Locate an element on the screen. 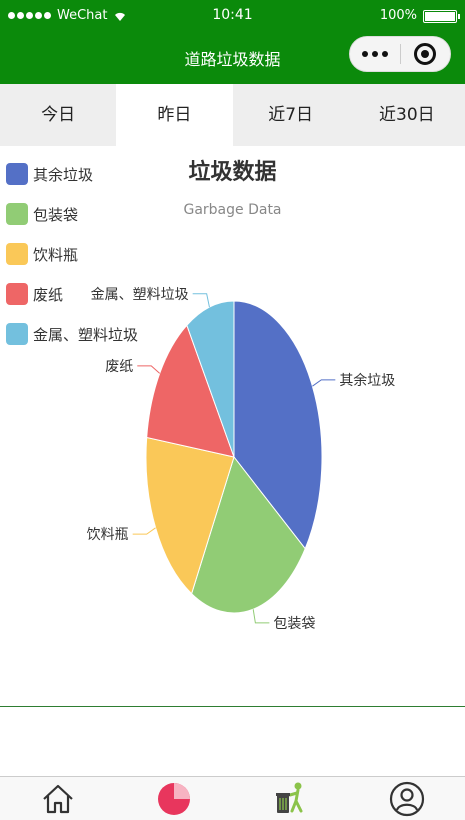  legend-item-metal-plastic: 金属、塑料垃圾 is located at coordinates (72, 334).